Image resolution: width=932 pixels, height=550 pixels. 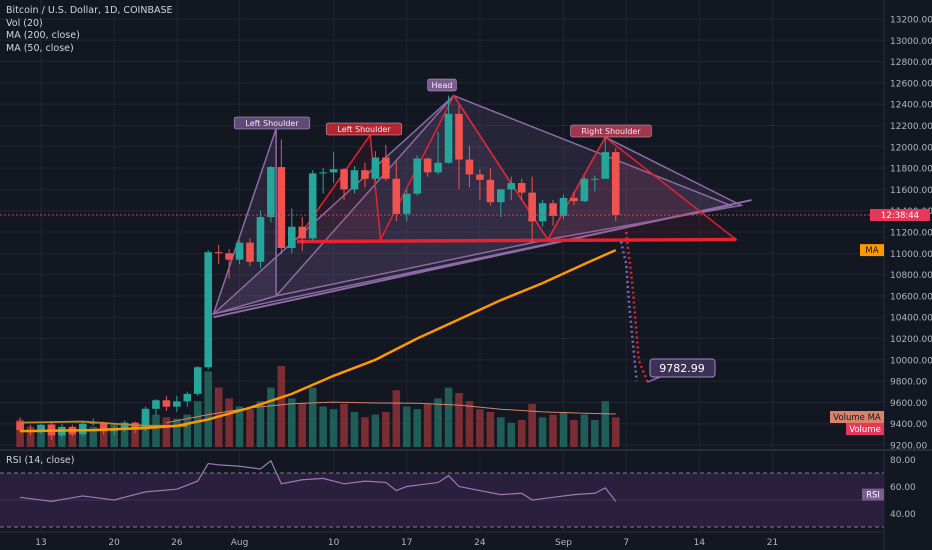 I want to click on time-tick-label: 10, so click(x=334, y=543).